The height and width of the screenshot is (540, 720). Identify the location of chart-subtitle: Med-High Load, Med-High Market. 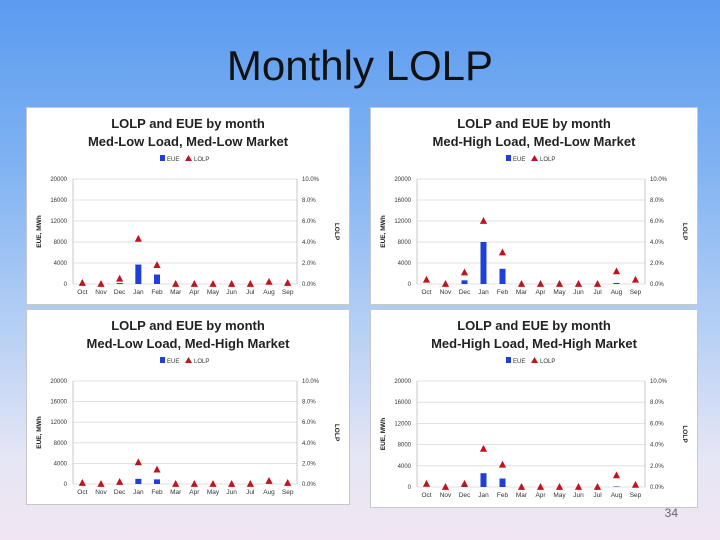
(534, 343).